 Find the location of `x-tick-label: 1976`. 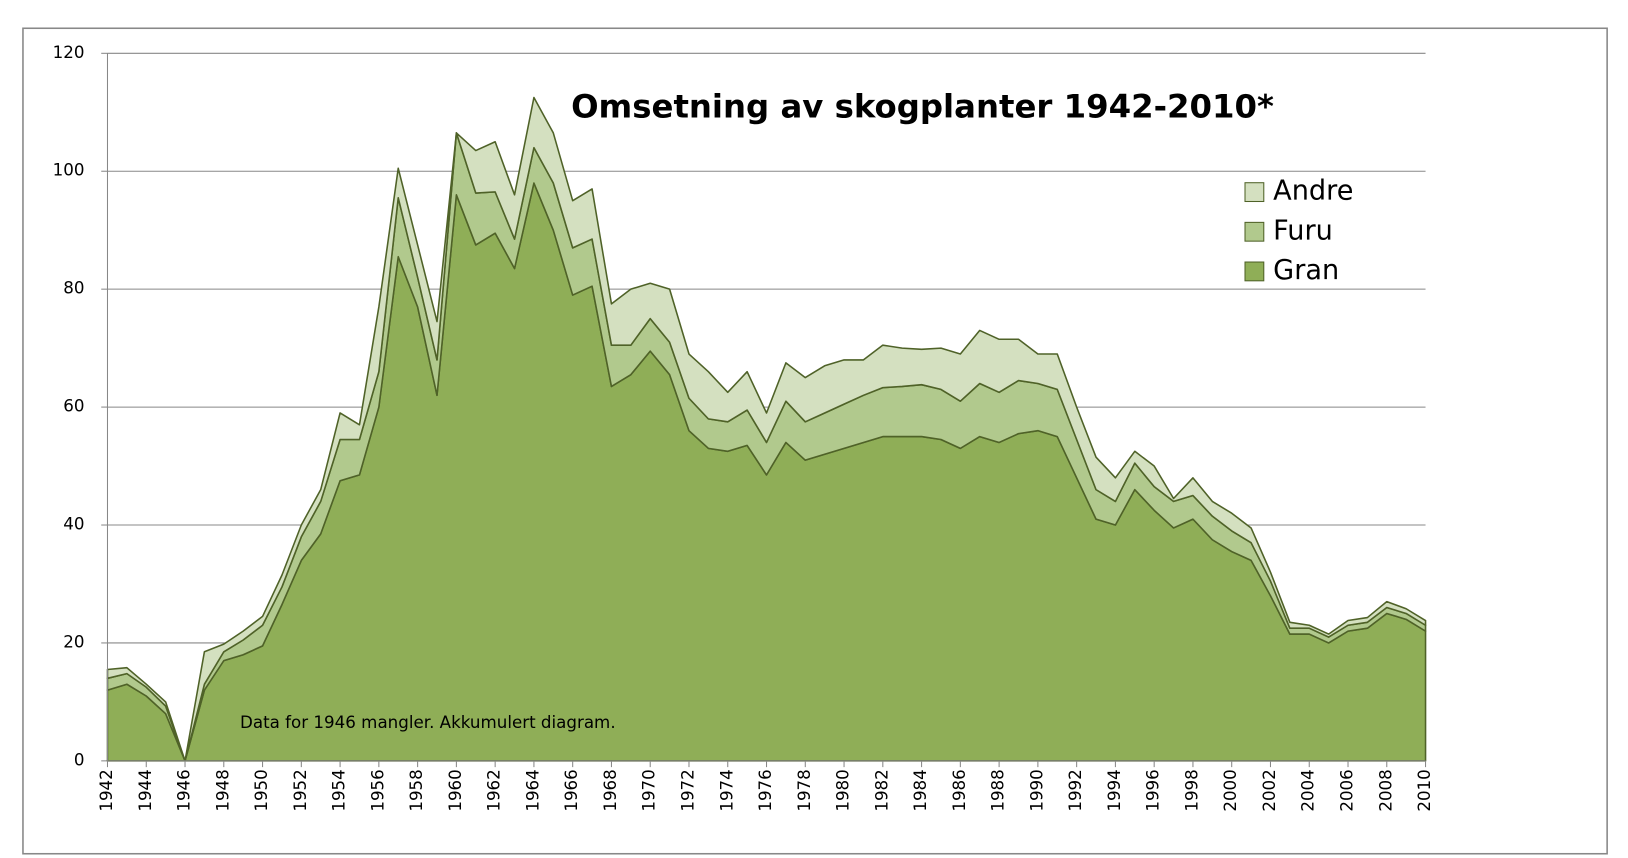

x-tick-label: 1976 is located at coordinates (765, 790).